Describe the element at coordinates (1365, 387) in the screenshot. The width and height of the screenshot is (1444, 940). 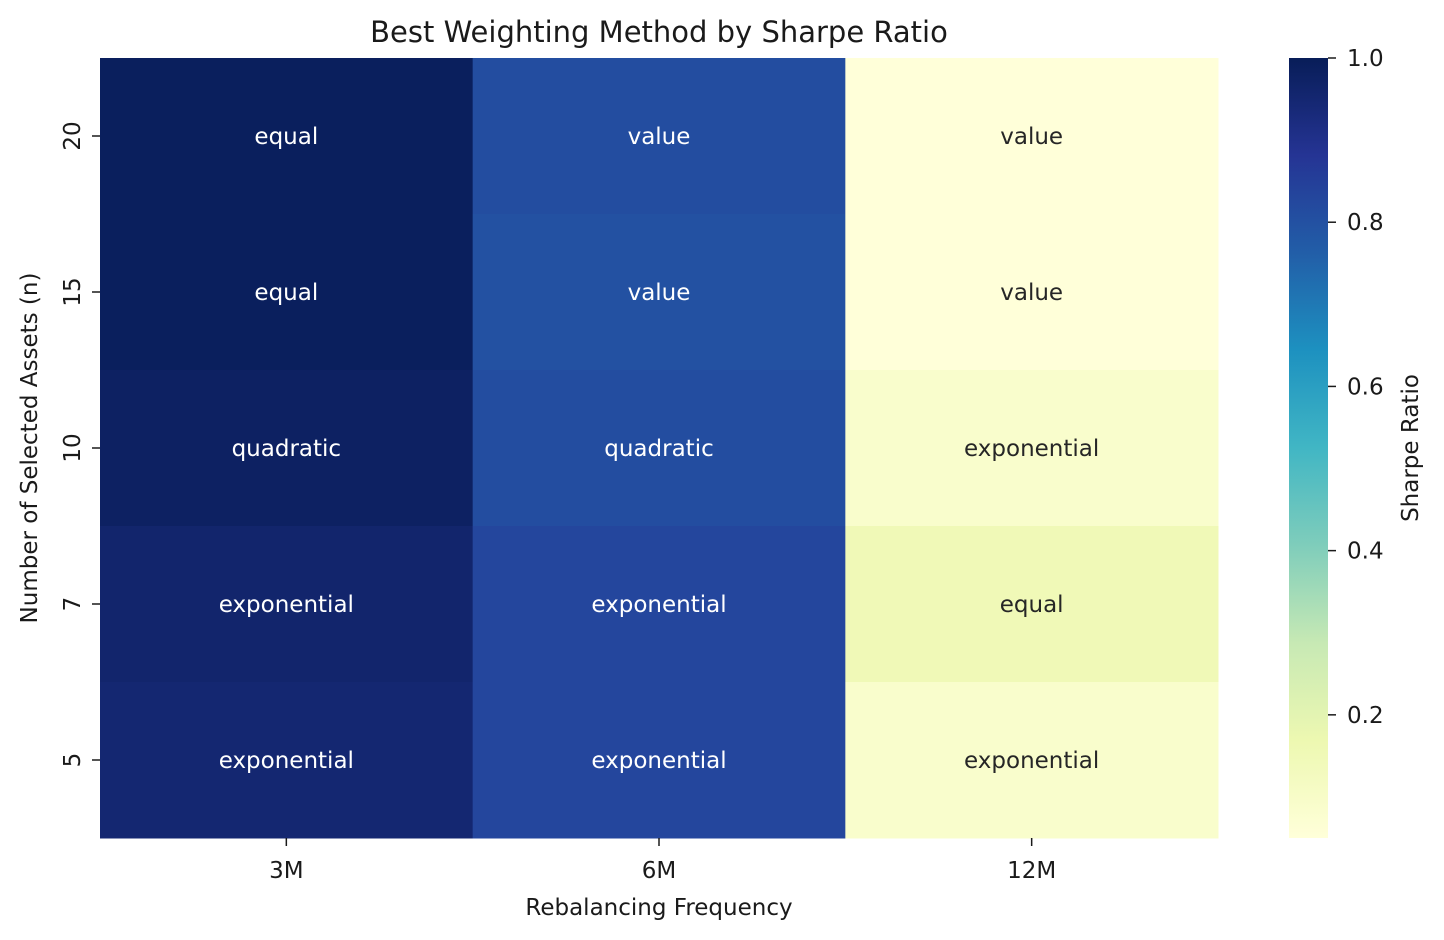
I see `colorbar-tick-label: 0.6` at that location.